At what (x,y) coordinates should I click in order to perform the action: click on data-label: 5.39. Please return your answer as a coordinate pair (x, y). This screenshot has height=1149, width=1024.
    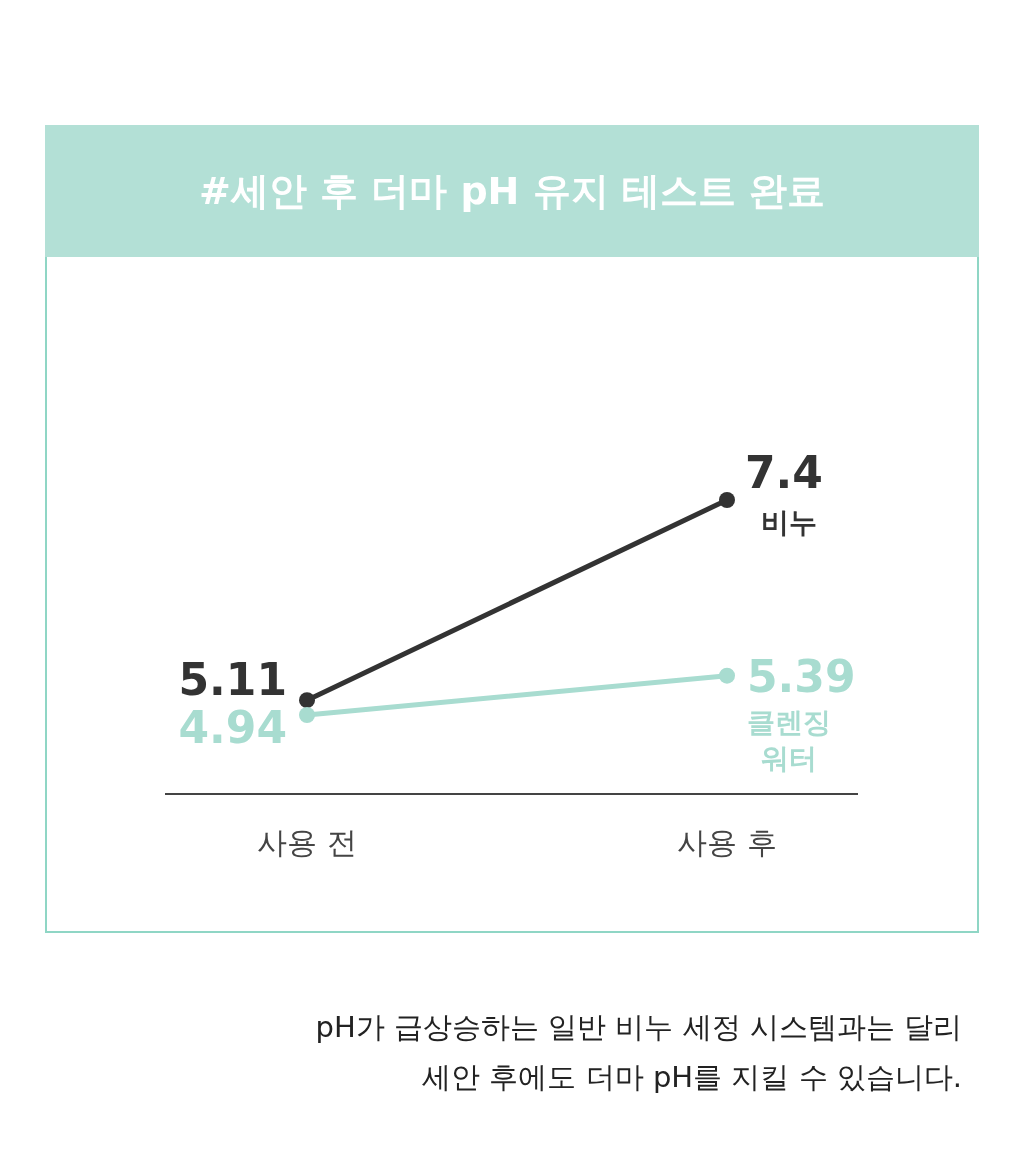
    Looking at the image, I should click on (801, 676).